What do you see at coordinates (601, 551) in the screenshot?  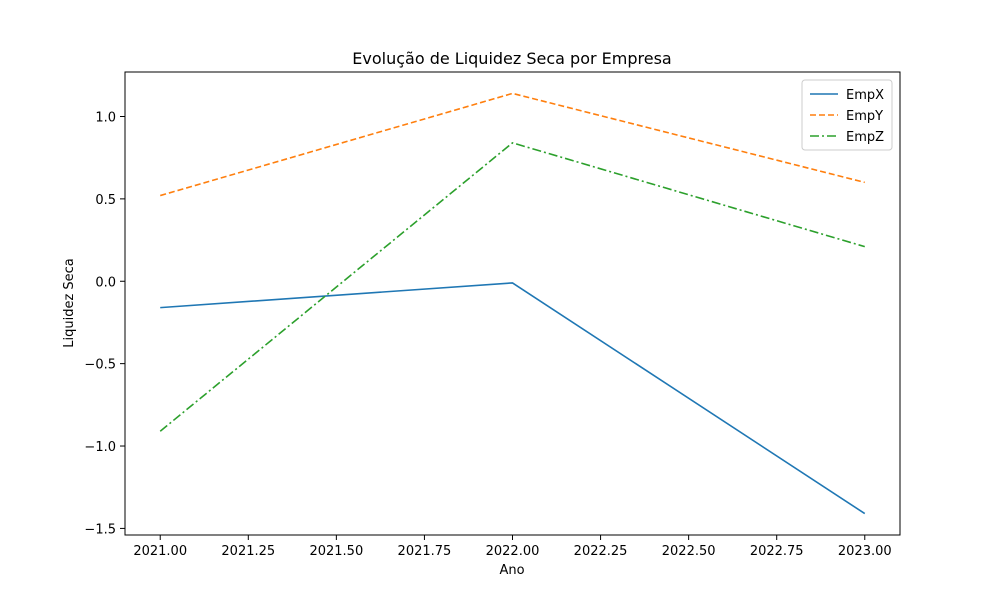 I see `x-tick-label: 2022.25` at bounding box center [601, 551].